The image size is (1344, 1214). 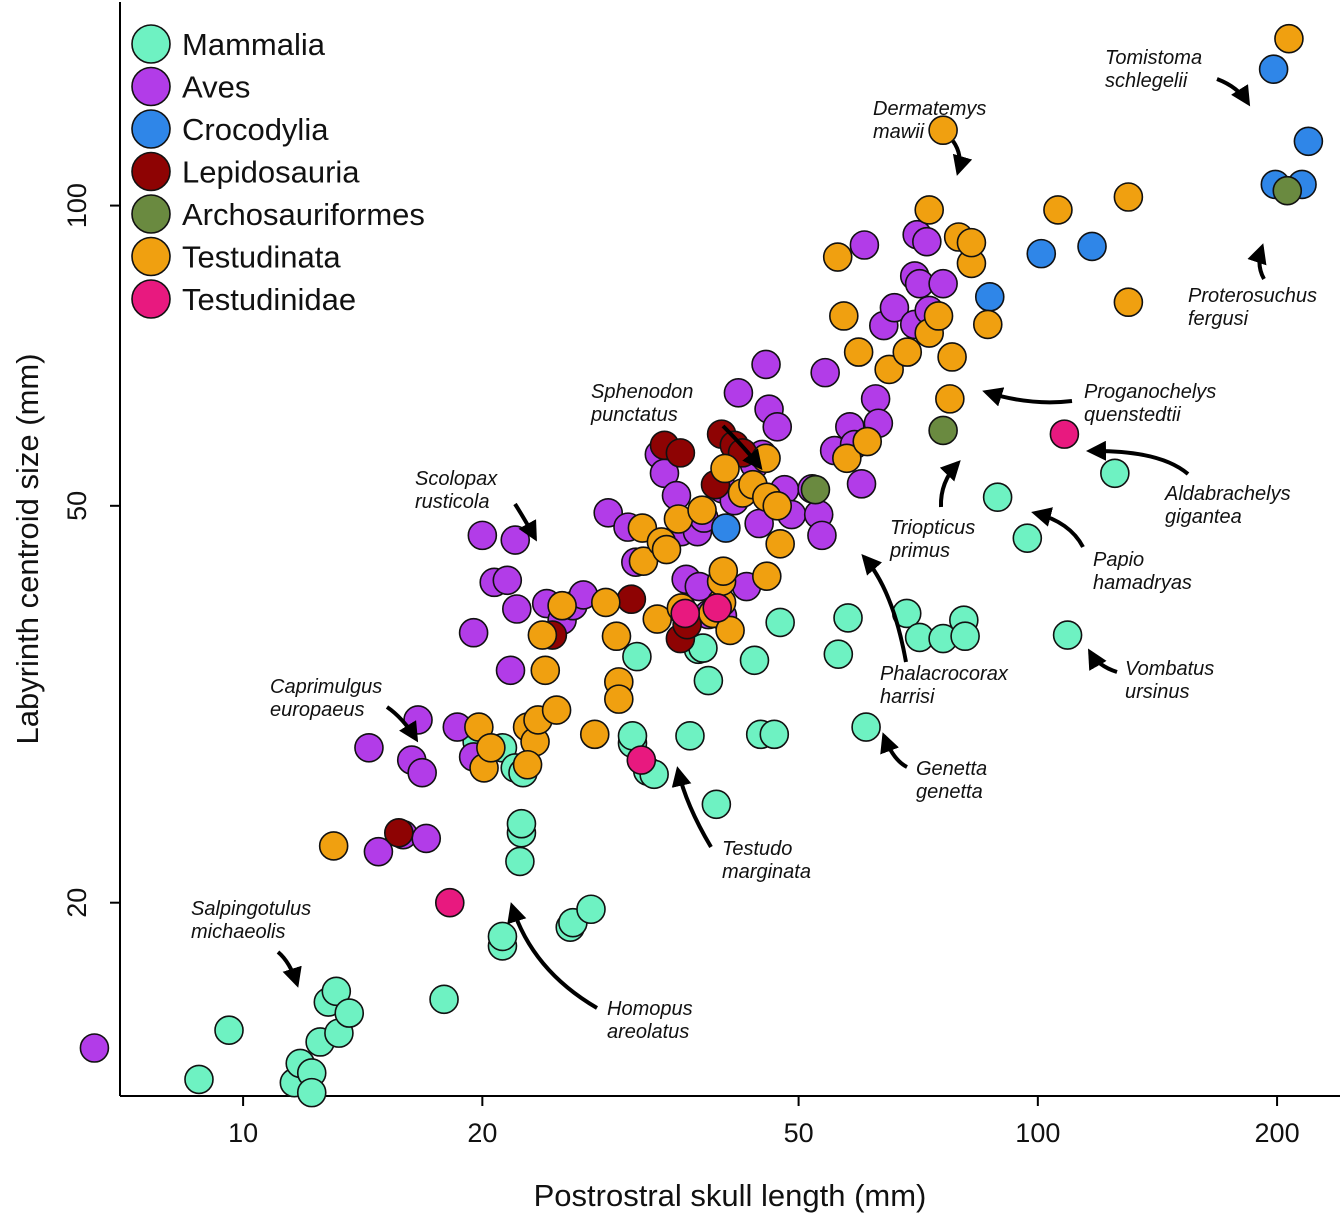 I want to click on arrow-scolopax, so click(x=525, y=522).